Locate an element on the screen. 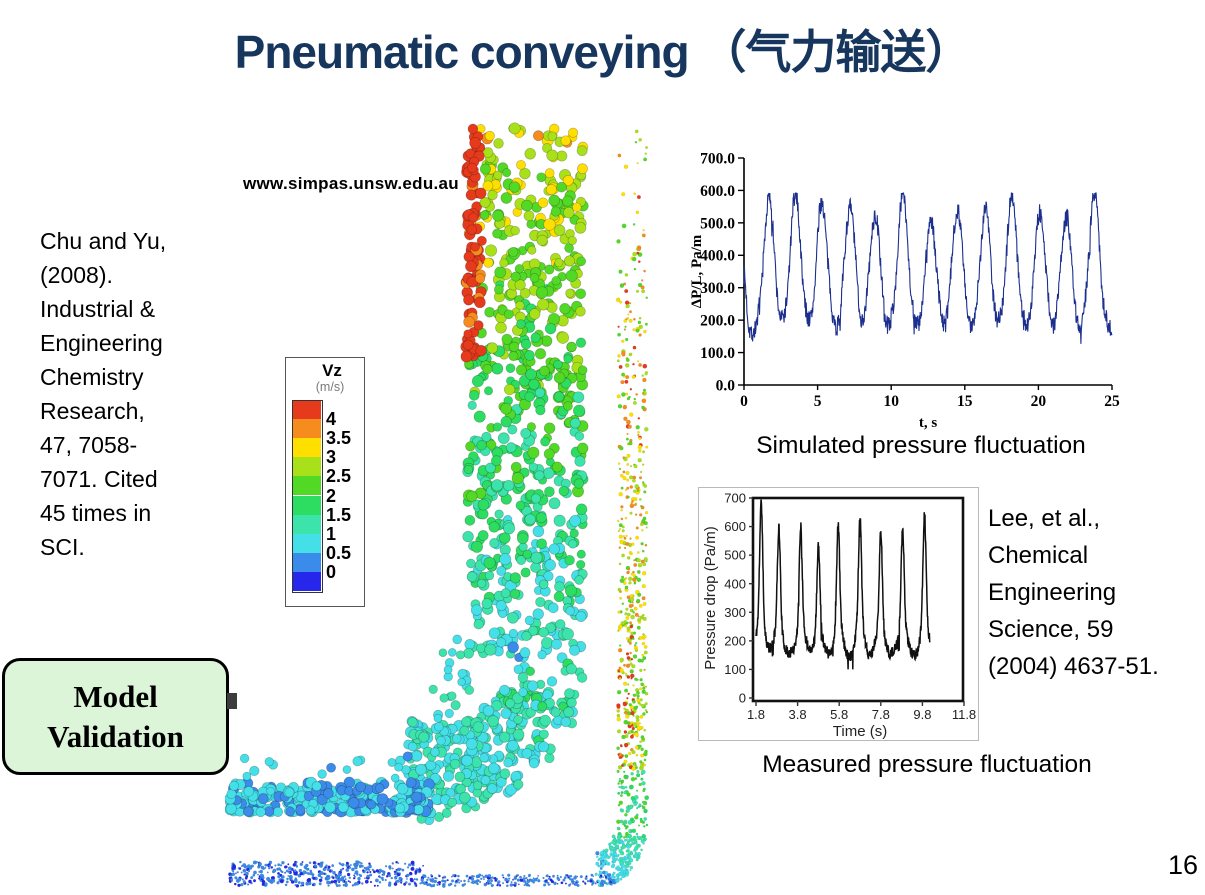  svg-text: 25 is located at coordinates (1112, 401).